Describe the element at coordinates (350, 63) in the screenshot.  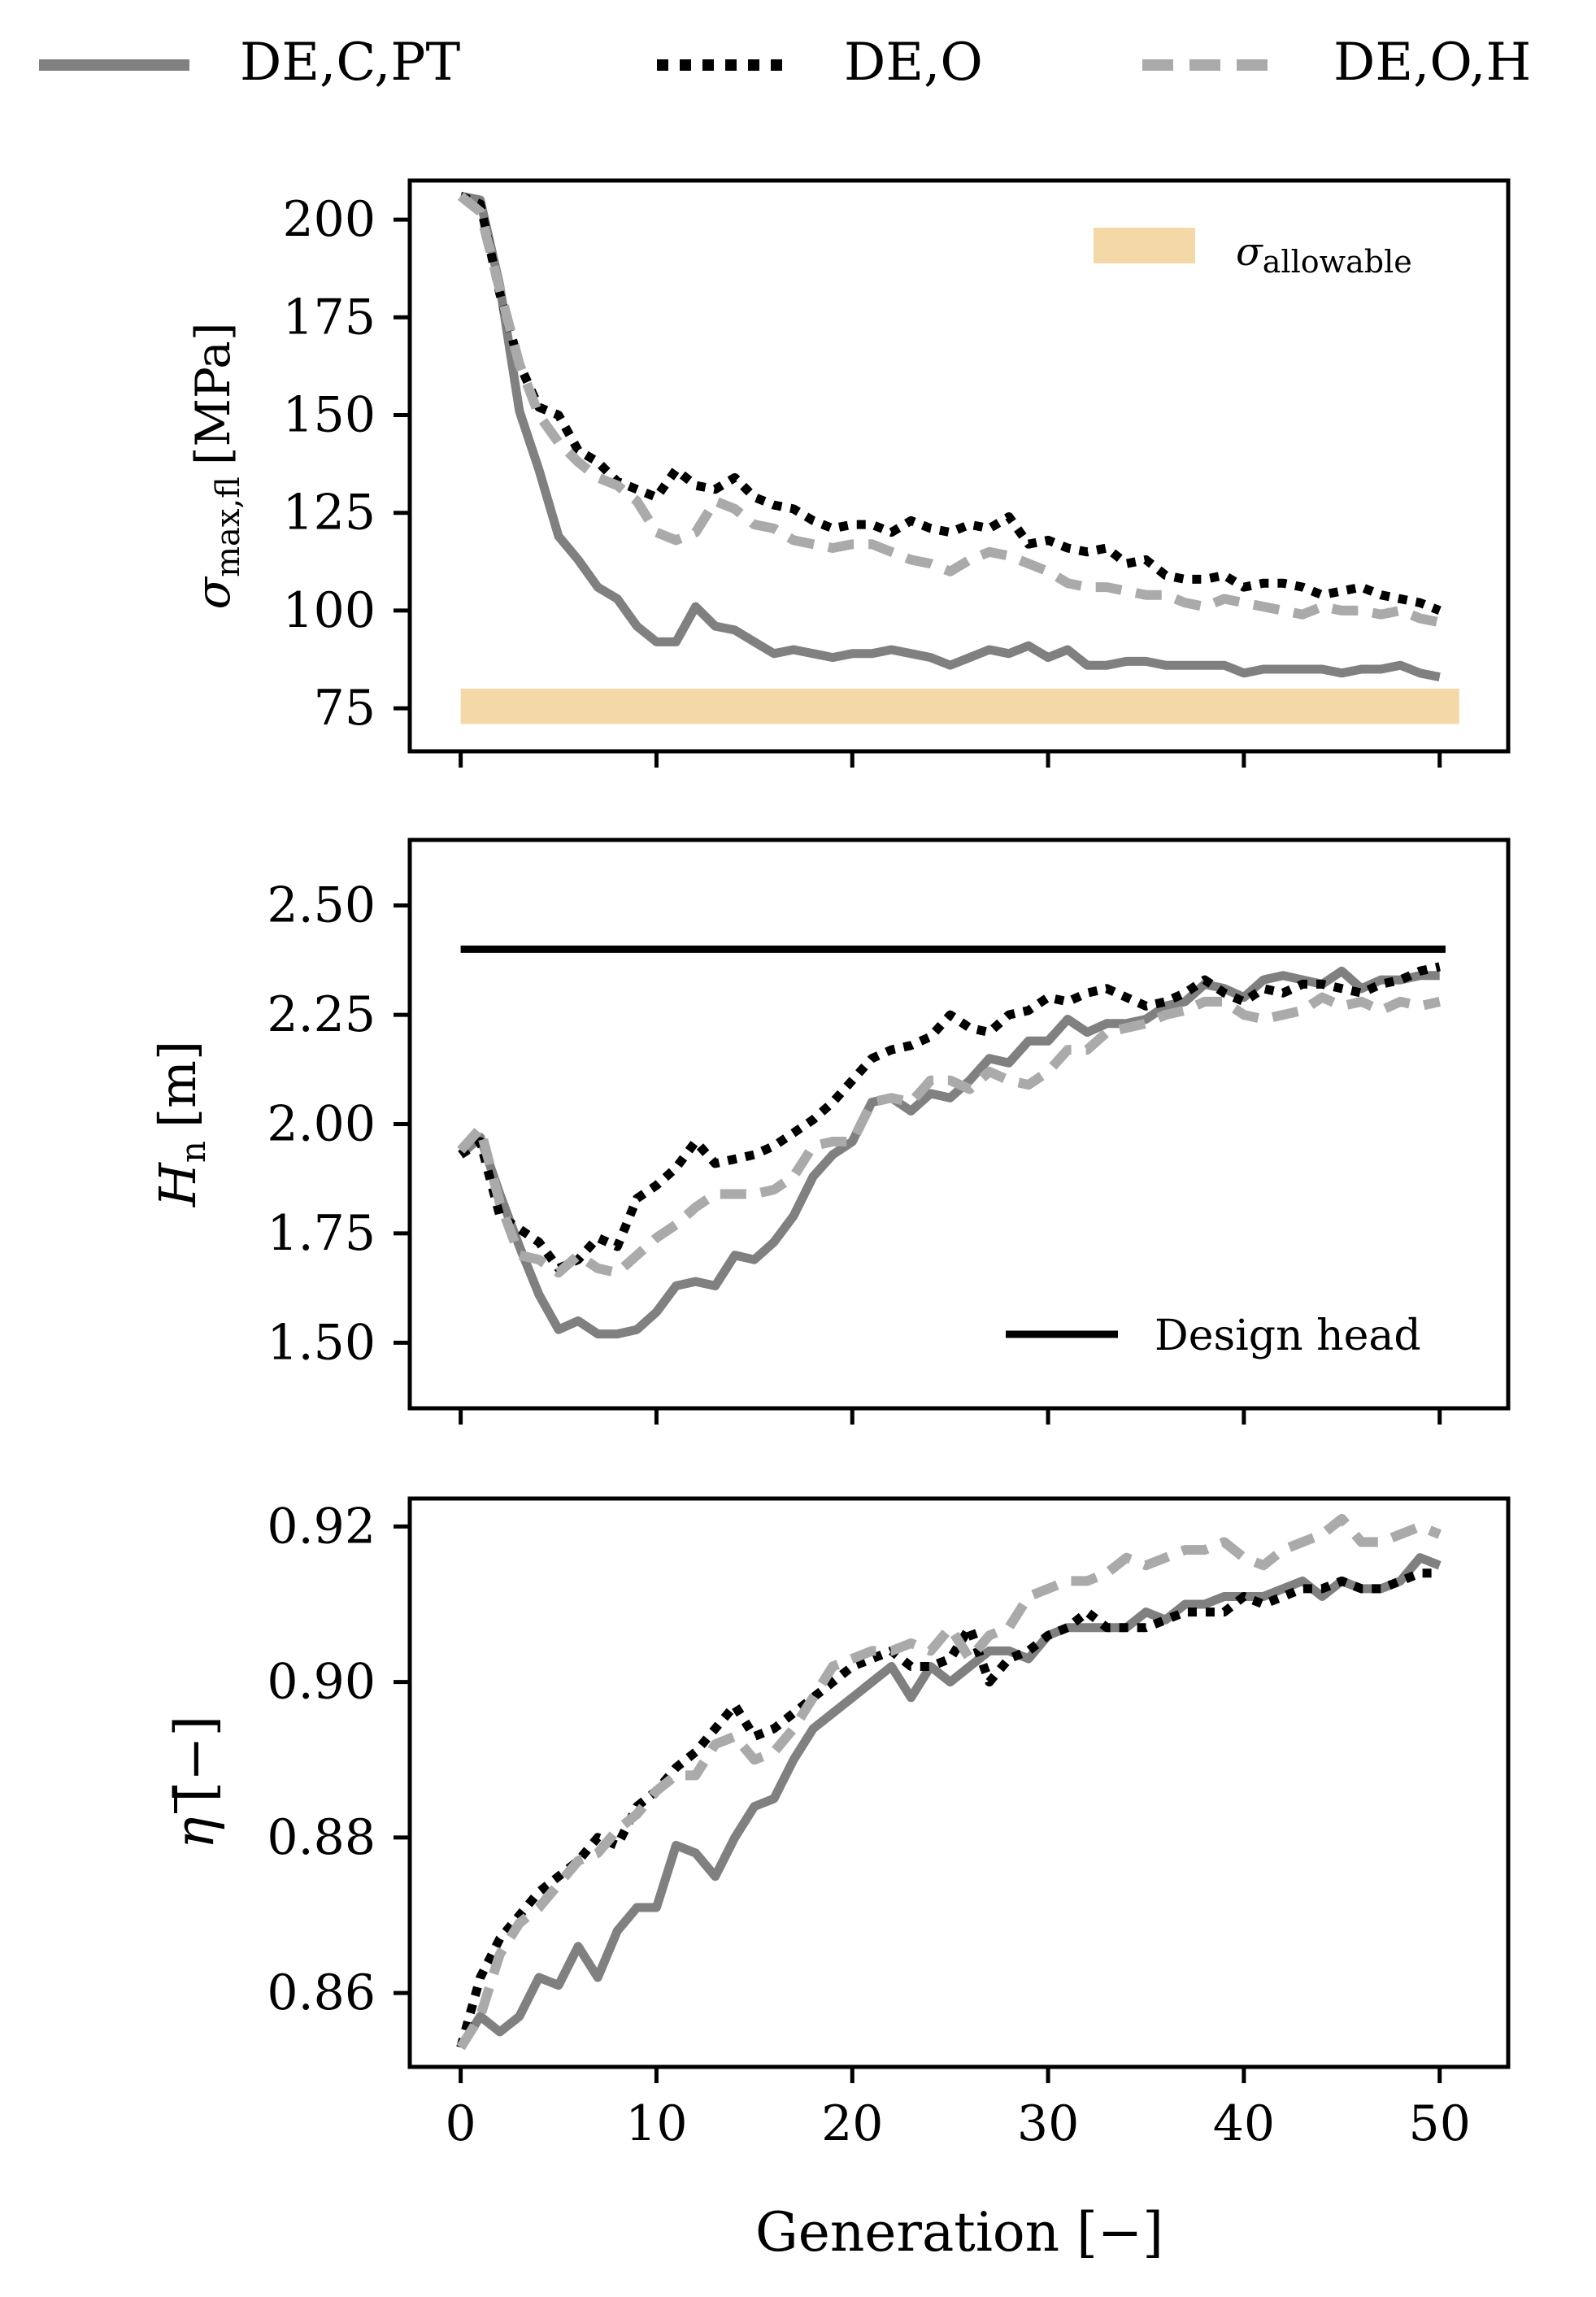
I see `legend-label-de-c-pt: DE,C,PT` at that location.